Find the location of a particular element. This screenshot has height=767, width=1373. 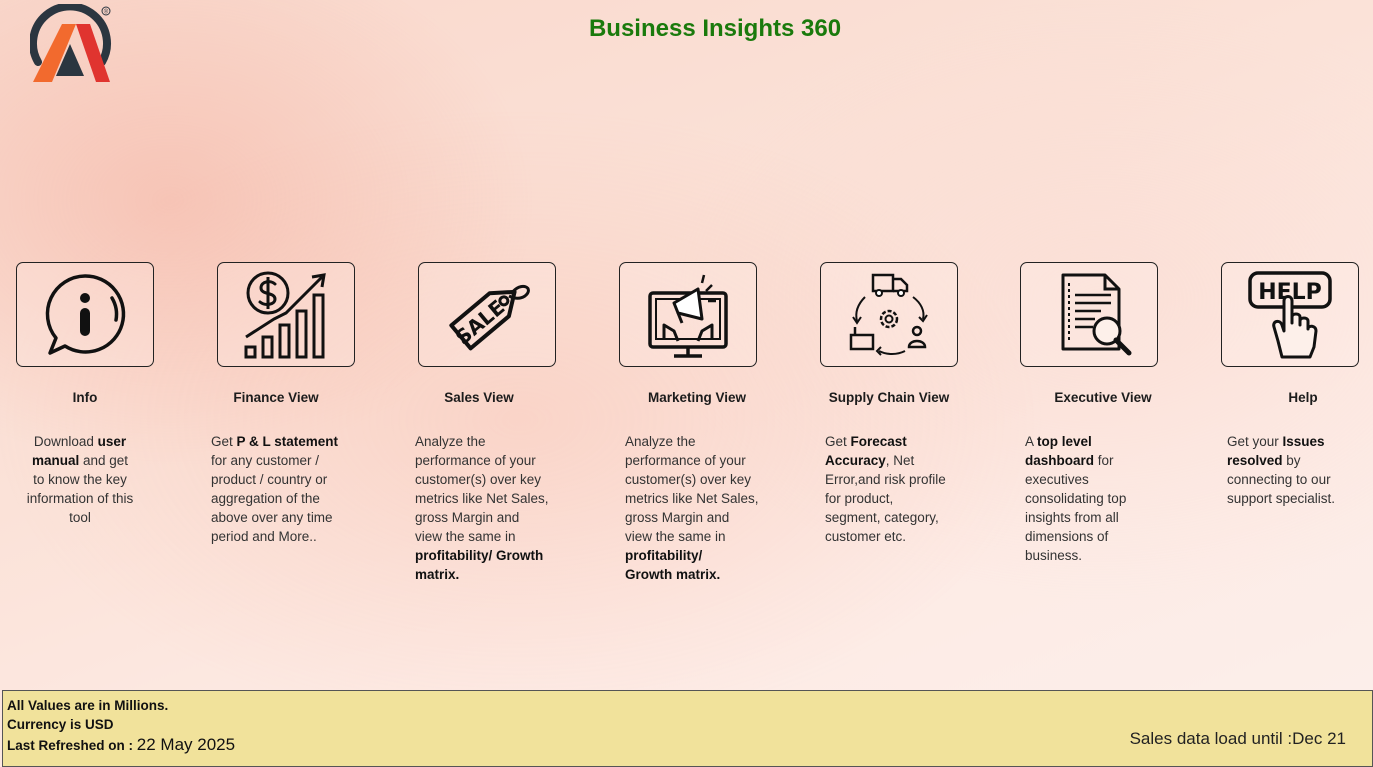

info-label: Info is located at coordinates (85, 397).